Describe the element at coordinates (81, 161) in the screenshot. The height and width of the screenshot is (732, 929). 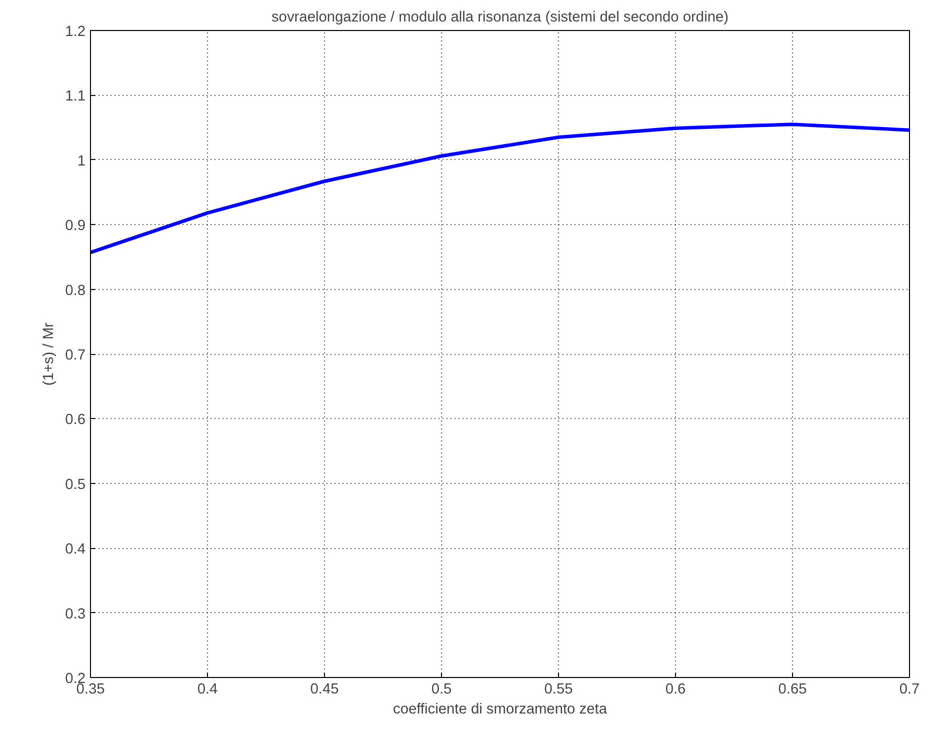
I see `y-tick-label: 1` at that location.